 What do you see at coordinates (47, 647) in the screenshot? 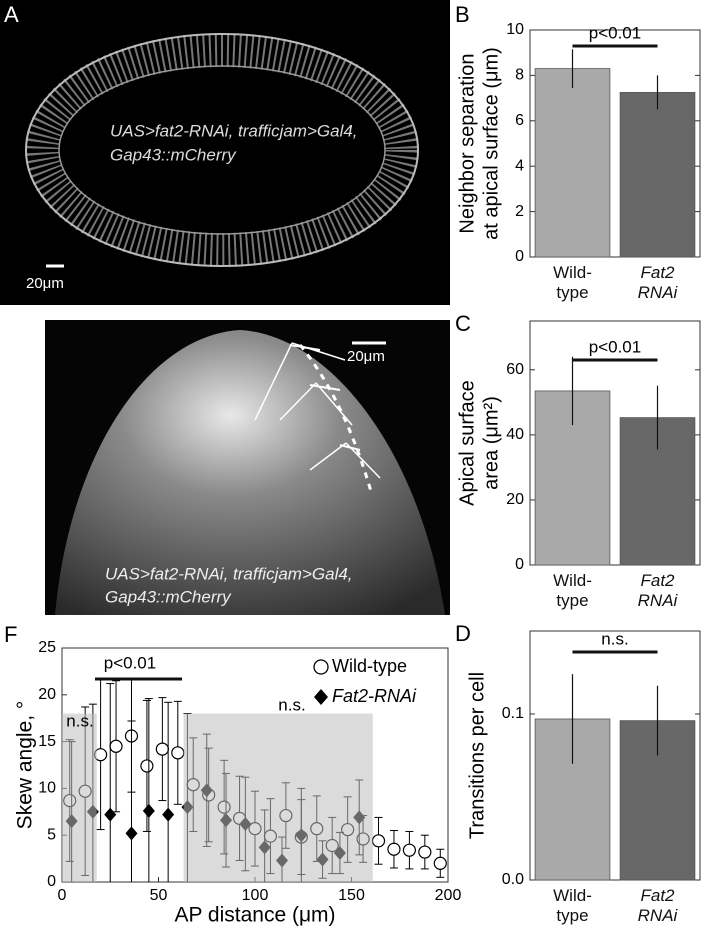
I see `y-tick-label: 25` at bounding box center [47, 647].